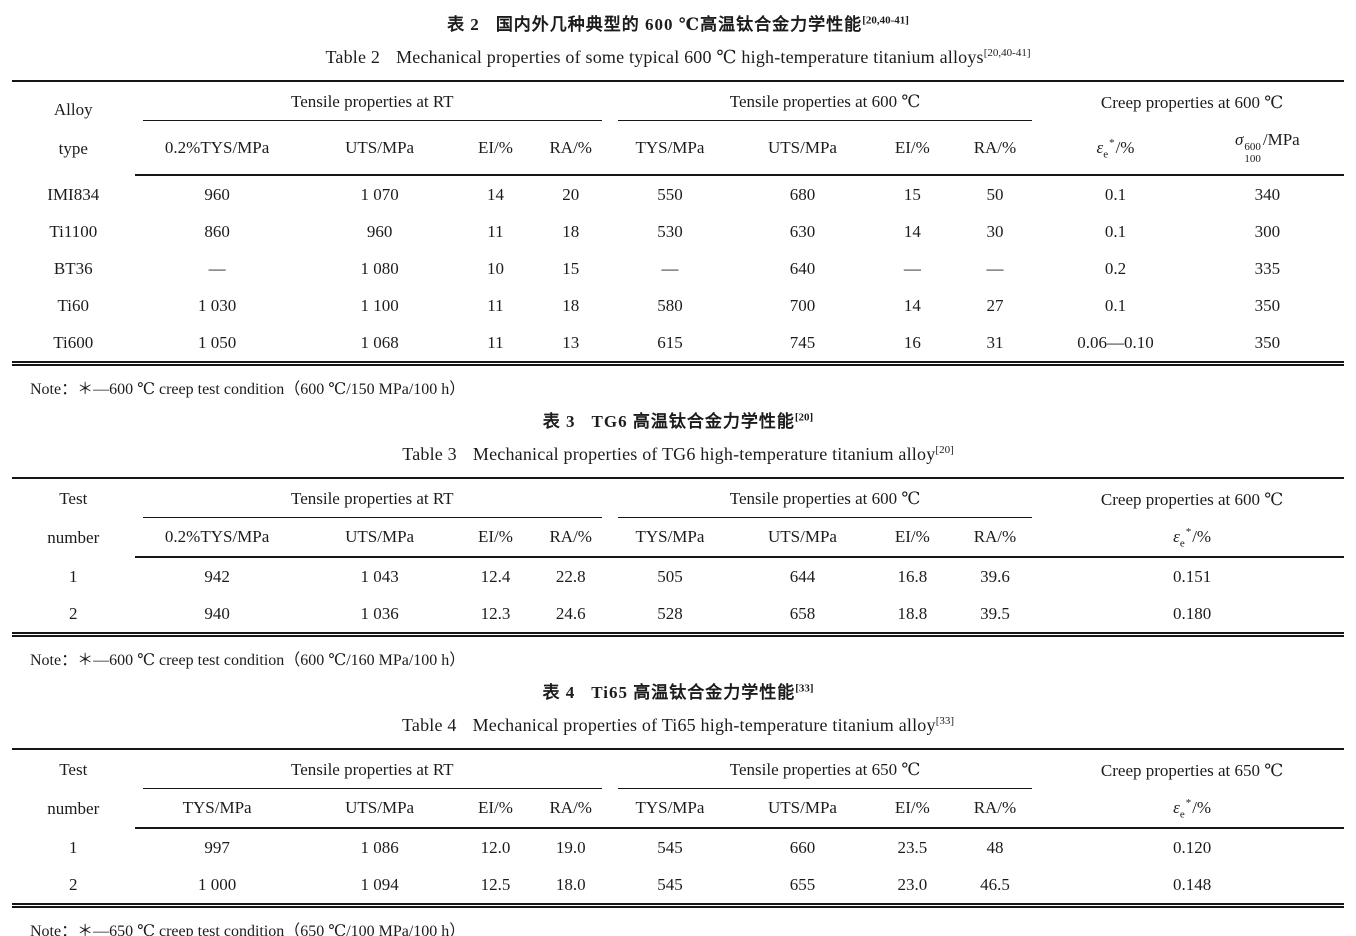 This screenshot has width=1356, height=936. What do you see at coordinates (670, 232) in the screenshot?
I see `table-cell: 530` at bounding box center [670, 232].